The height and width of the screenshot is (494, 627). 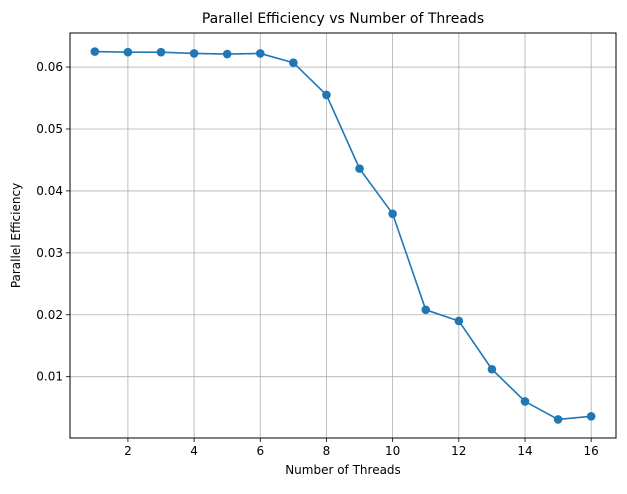 What do you see at coordinates (49, 129) in the screenshot?
I see `y-tick-label: 0.05` at bounding box center [49, 129].